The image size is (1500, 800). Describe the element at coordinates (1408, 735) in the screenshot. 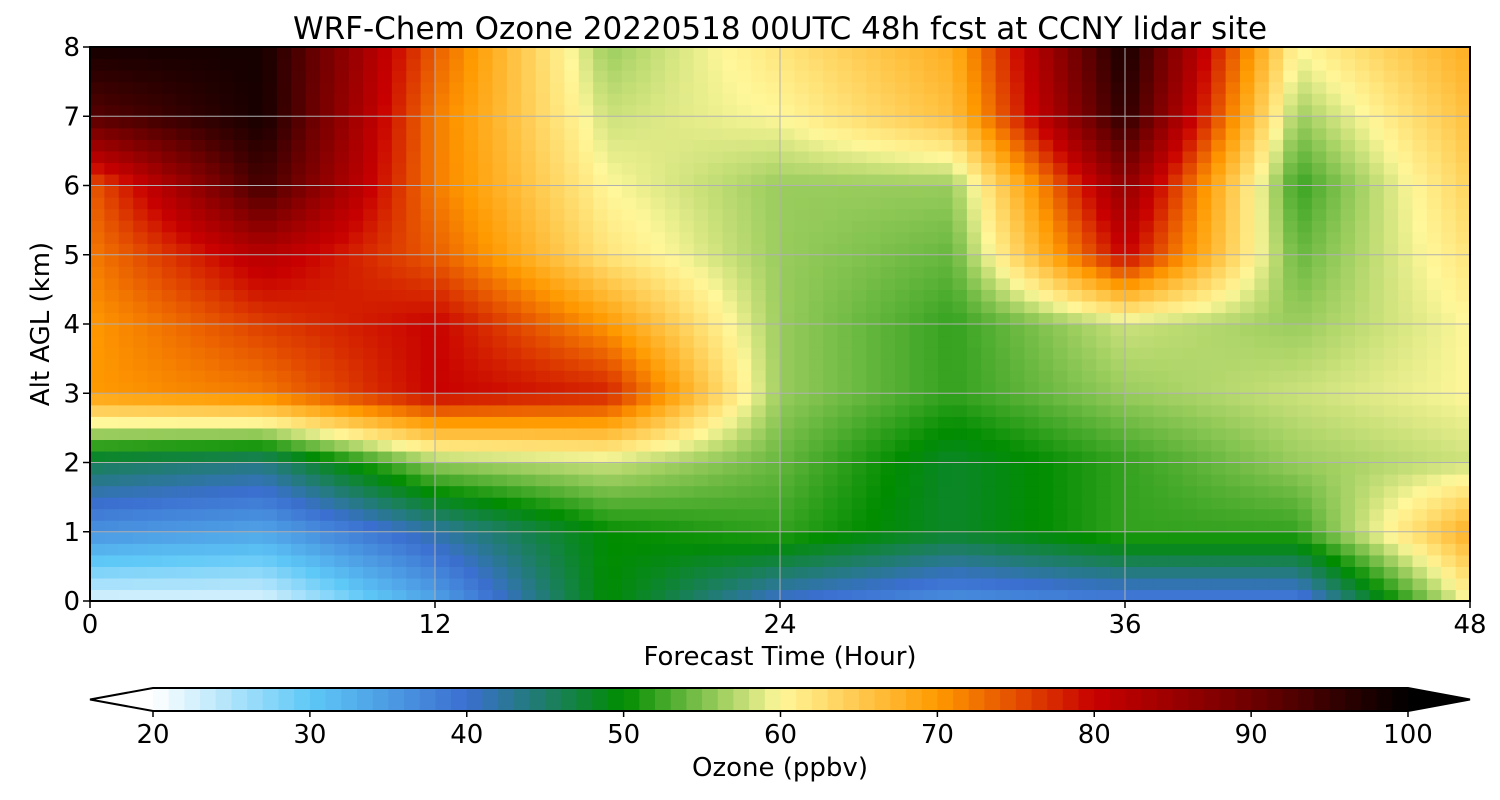

I see `colorbar-tick-label: 100` at that location.